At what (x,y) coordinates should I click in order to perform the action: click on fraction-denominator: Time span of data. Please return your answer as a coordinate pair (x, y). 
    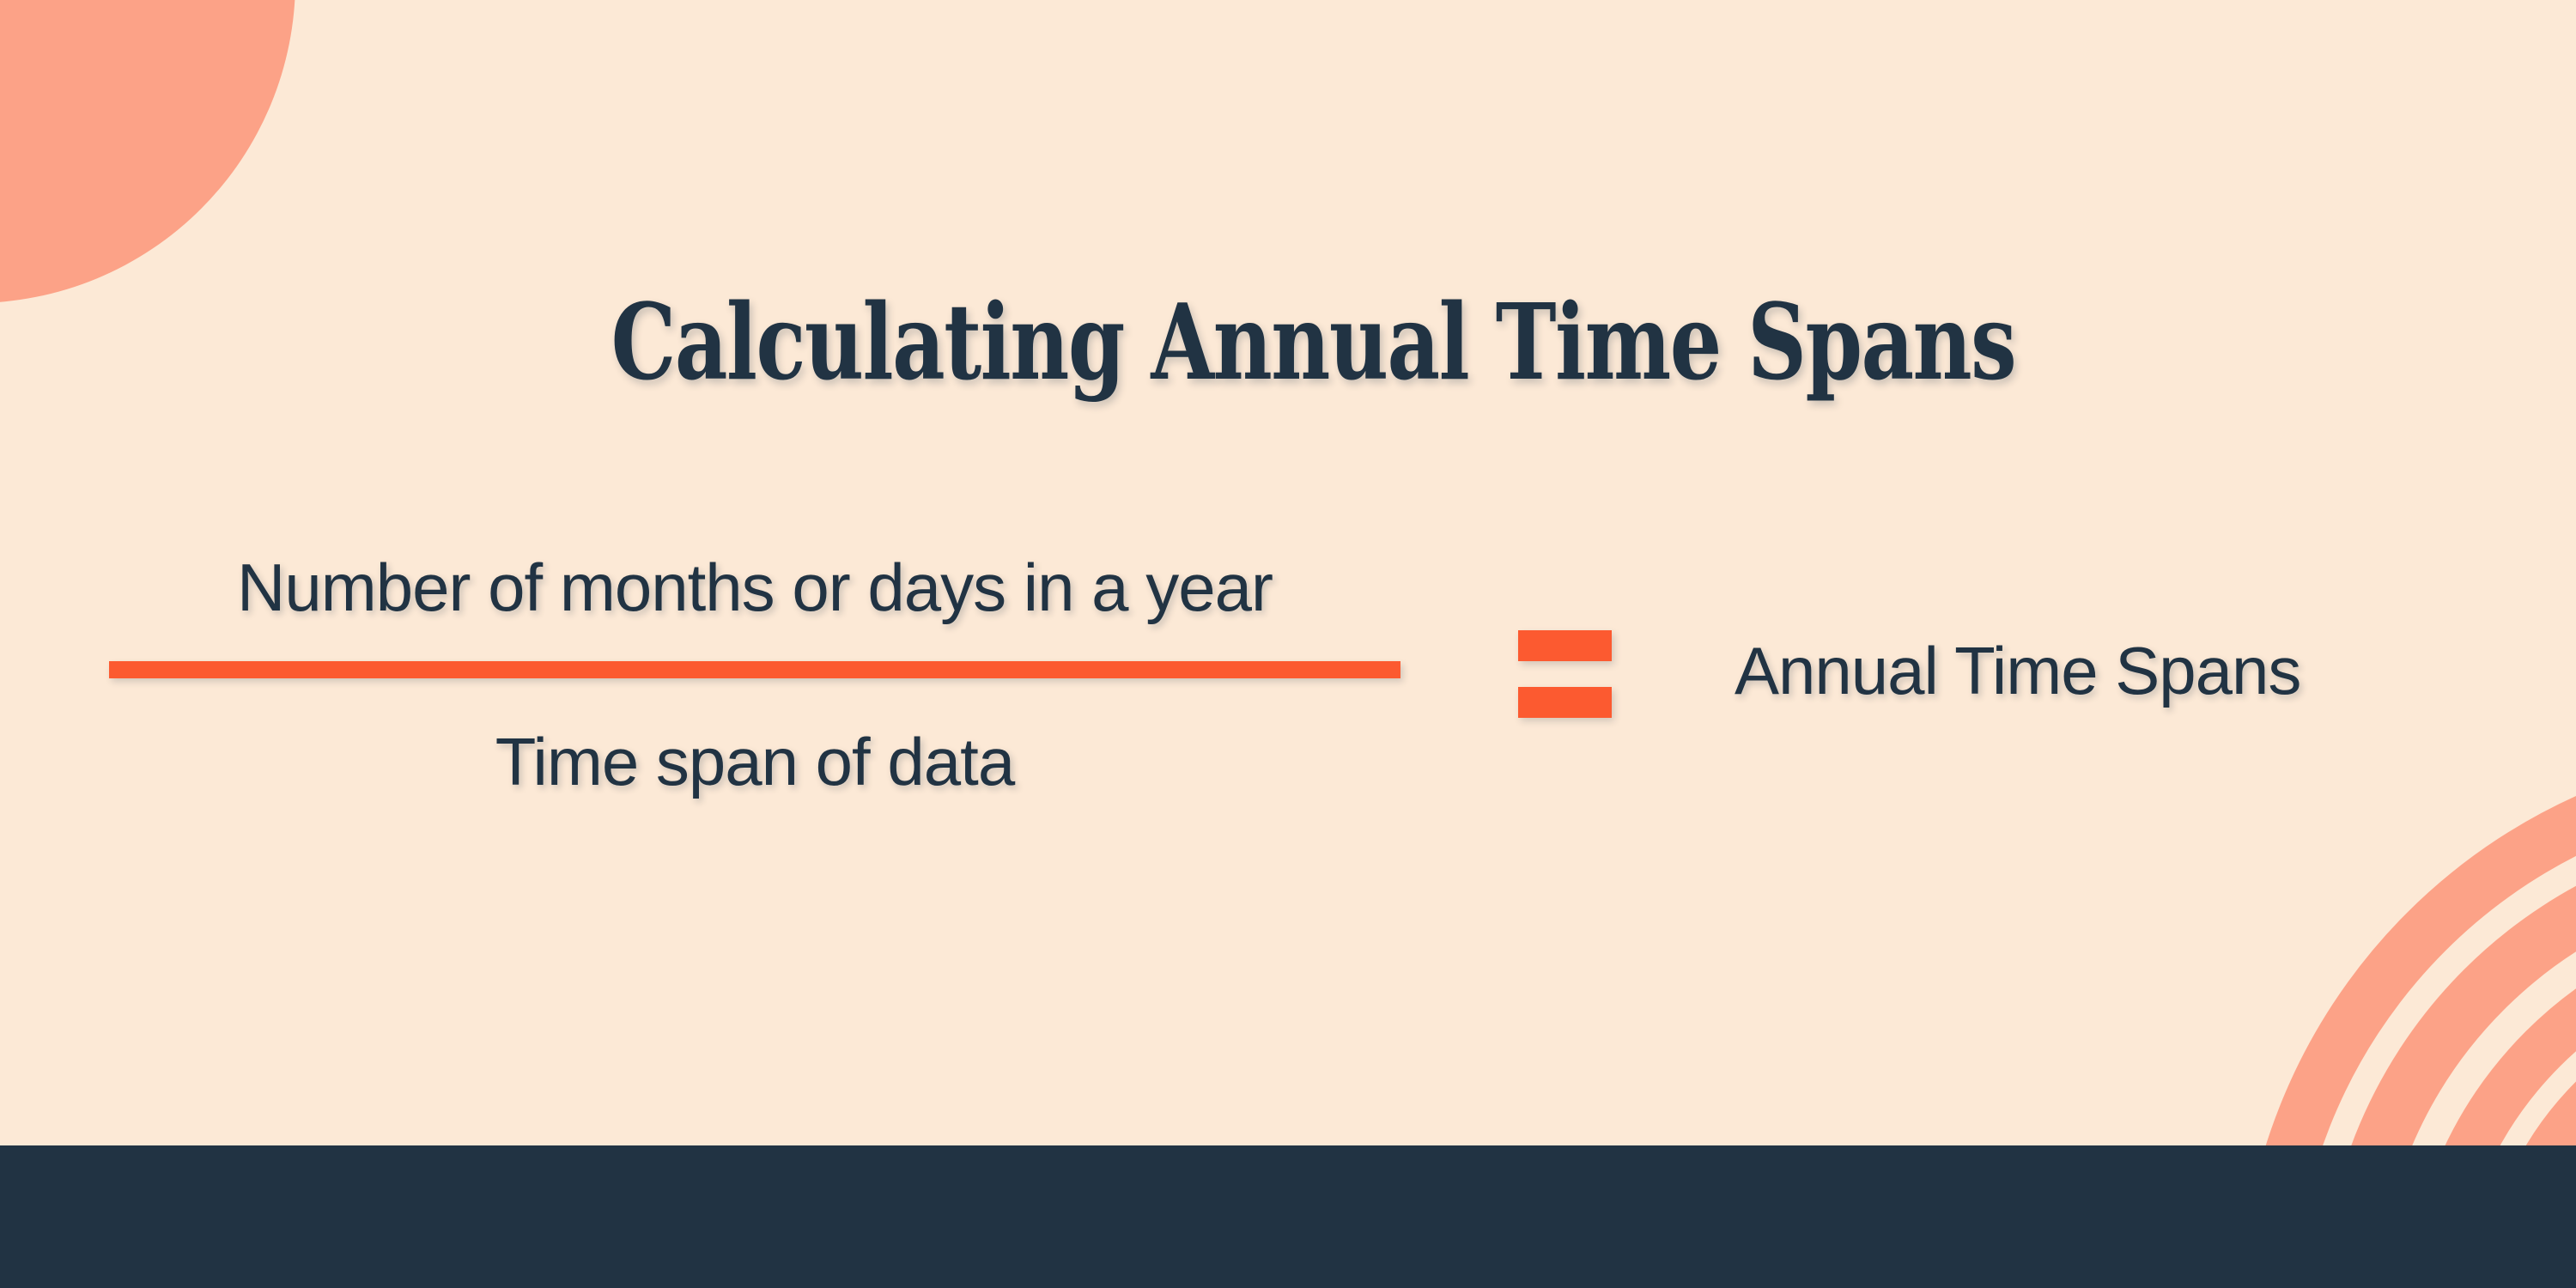
    Looking at the image, I should click on (755, 761).